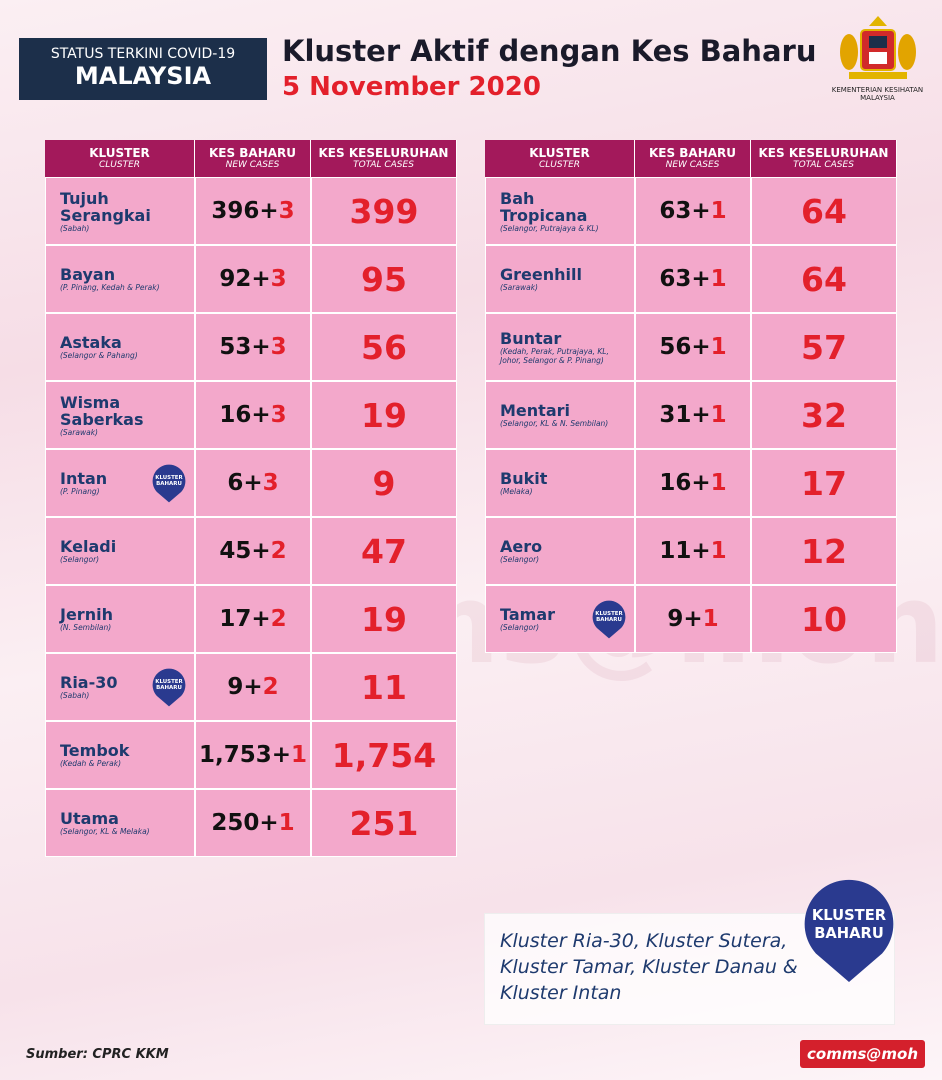 This screenshot has height=1080, width=942. Describe the element at coordinates (88, 274) in the screenshot. I see `cluster-name: Bayan` at that location.